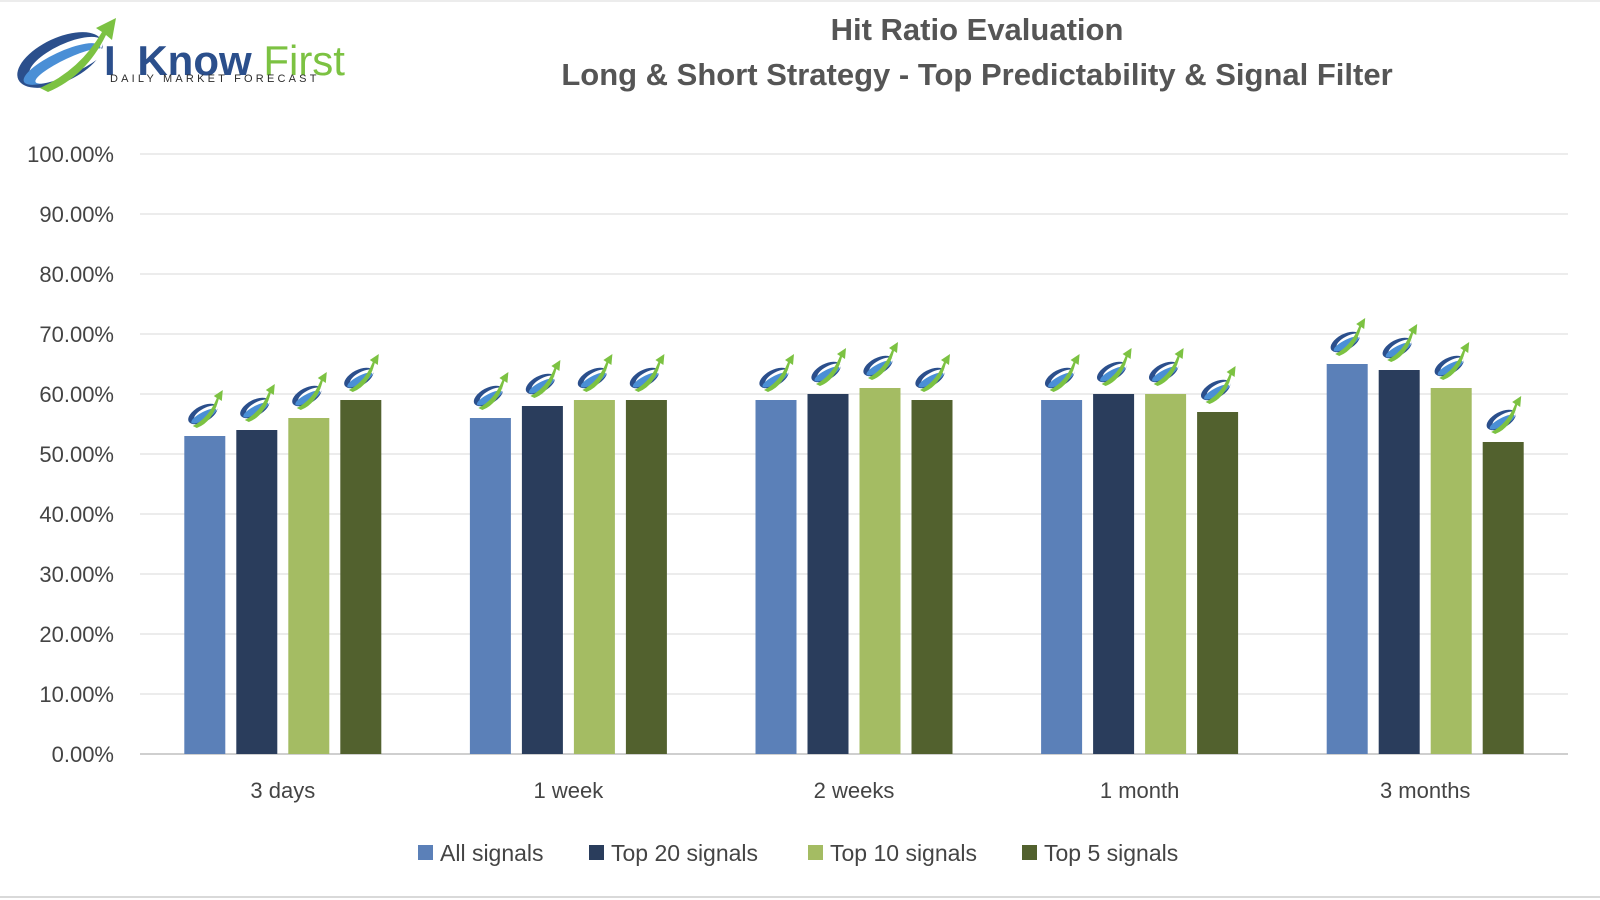 This screenshot has height=900, width=1600. Describe the element at coordinates (194, 60) in the screenshot. I see `logo-word-know: Know` at that location.